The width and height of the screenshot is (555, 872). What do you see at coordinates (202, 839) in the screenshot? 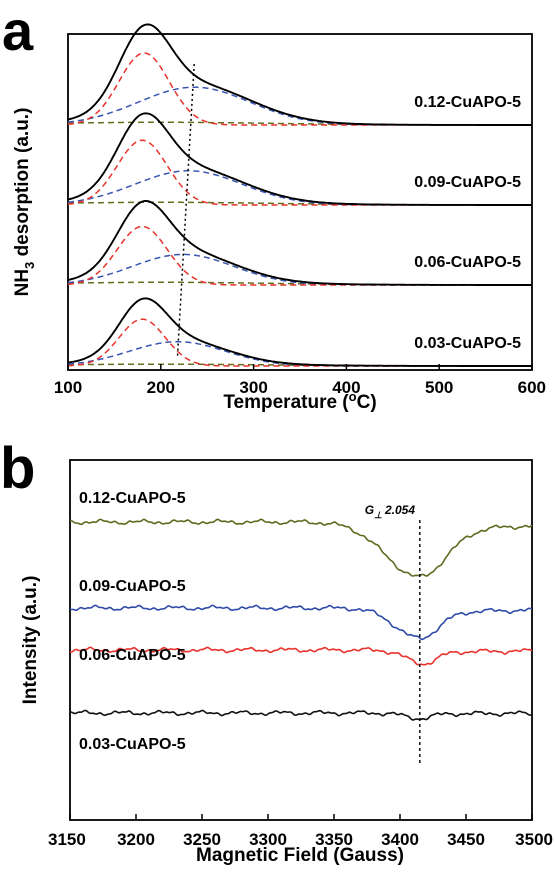
I see `x-tick-label-b-3250: 3250` at bounding box center [202, 839].